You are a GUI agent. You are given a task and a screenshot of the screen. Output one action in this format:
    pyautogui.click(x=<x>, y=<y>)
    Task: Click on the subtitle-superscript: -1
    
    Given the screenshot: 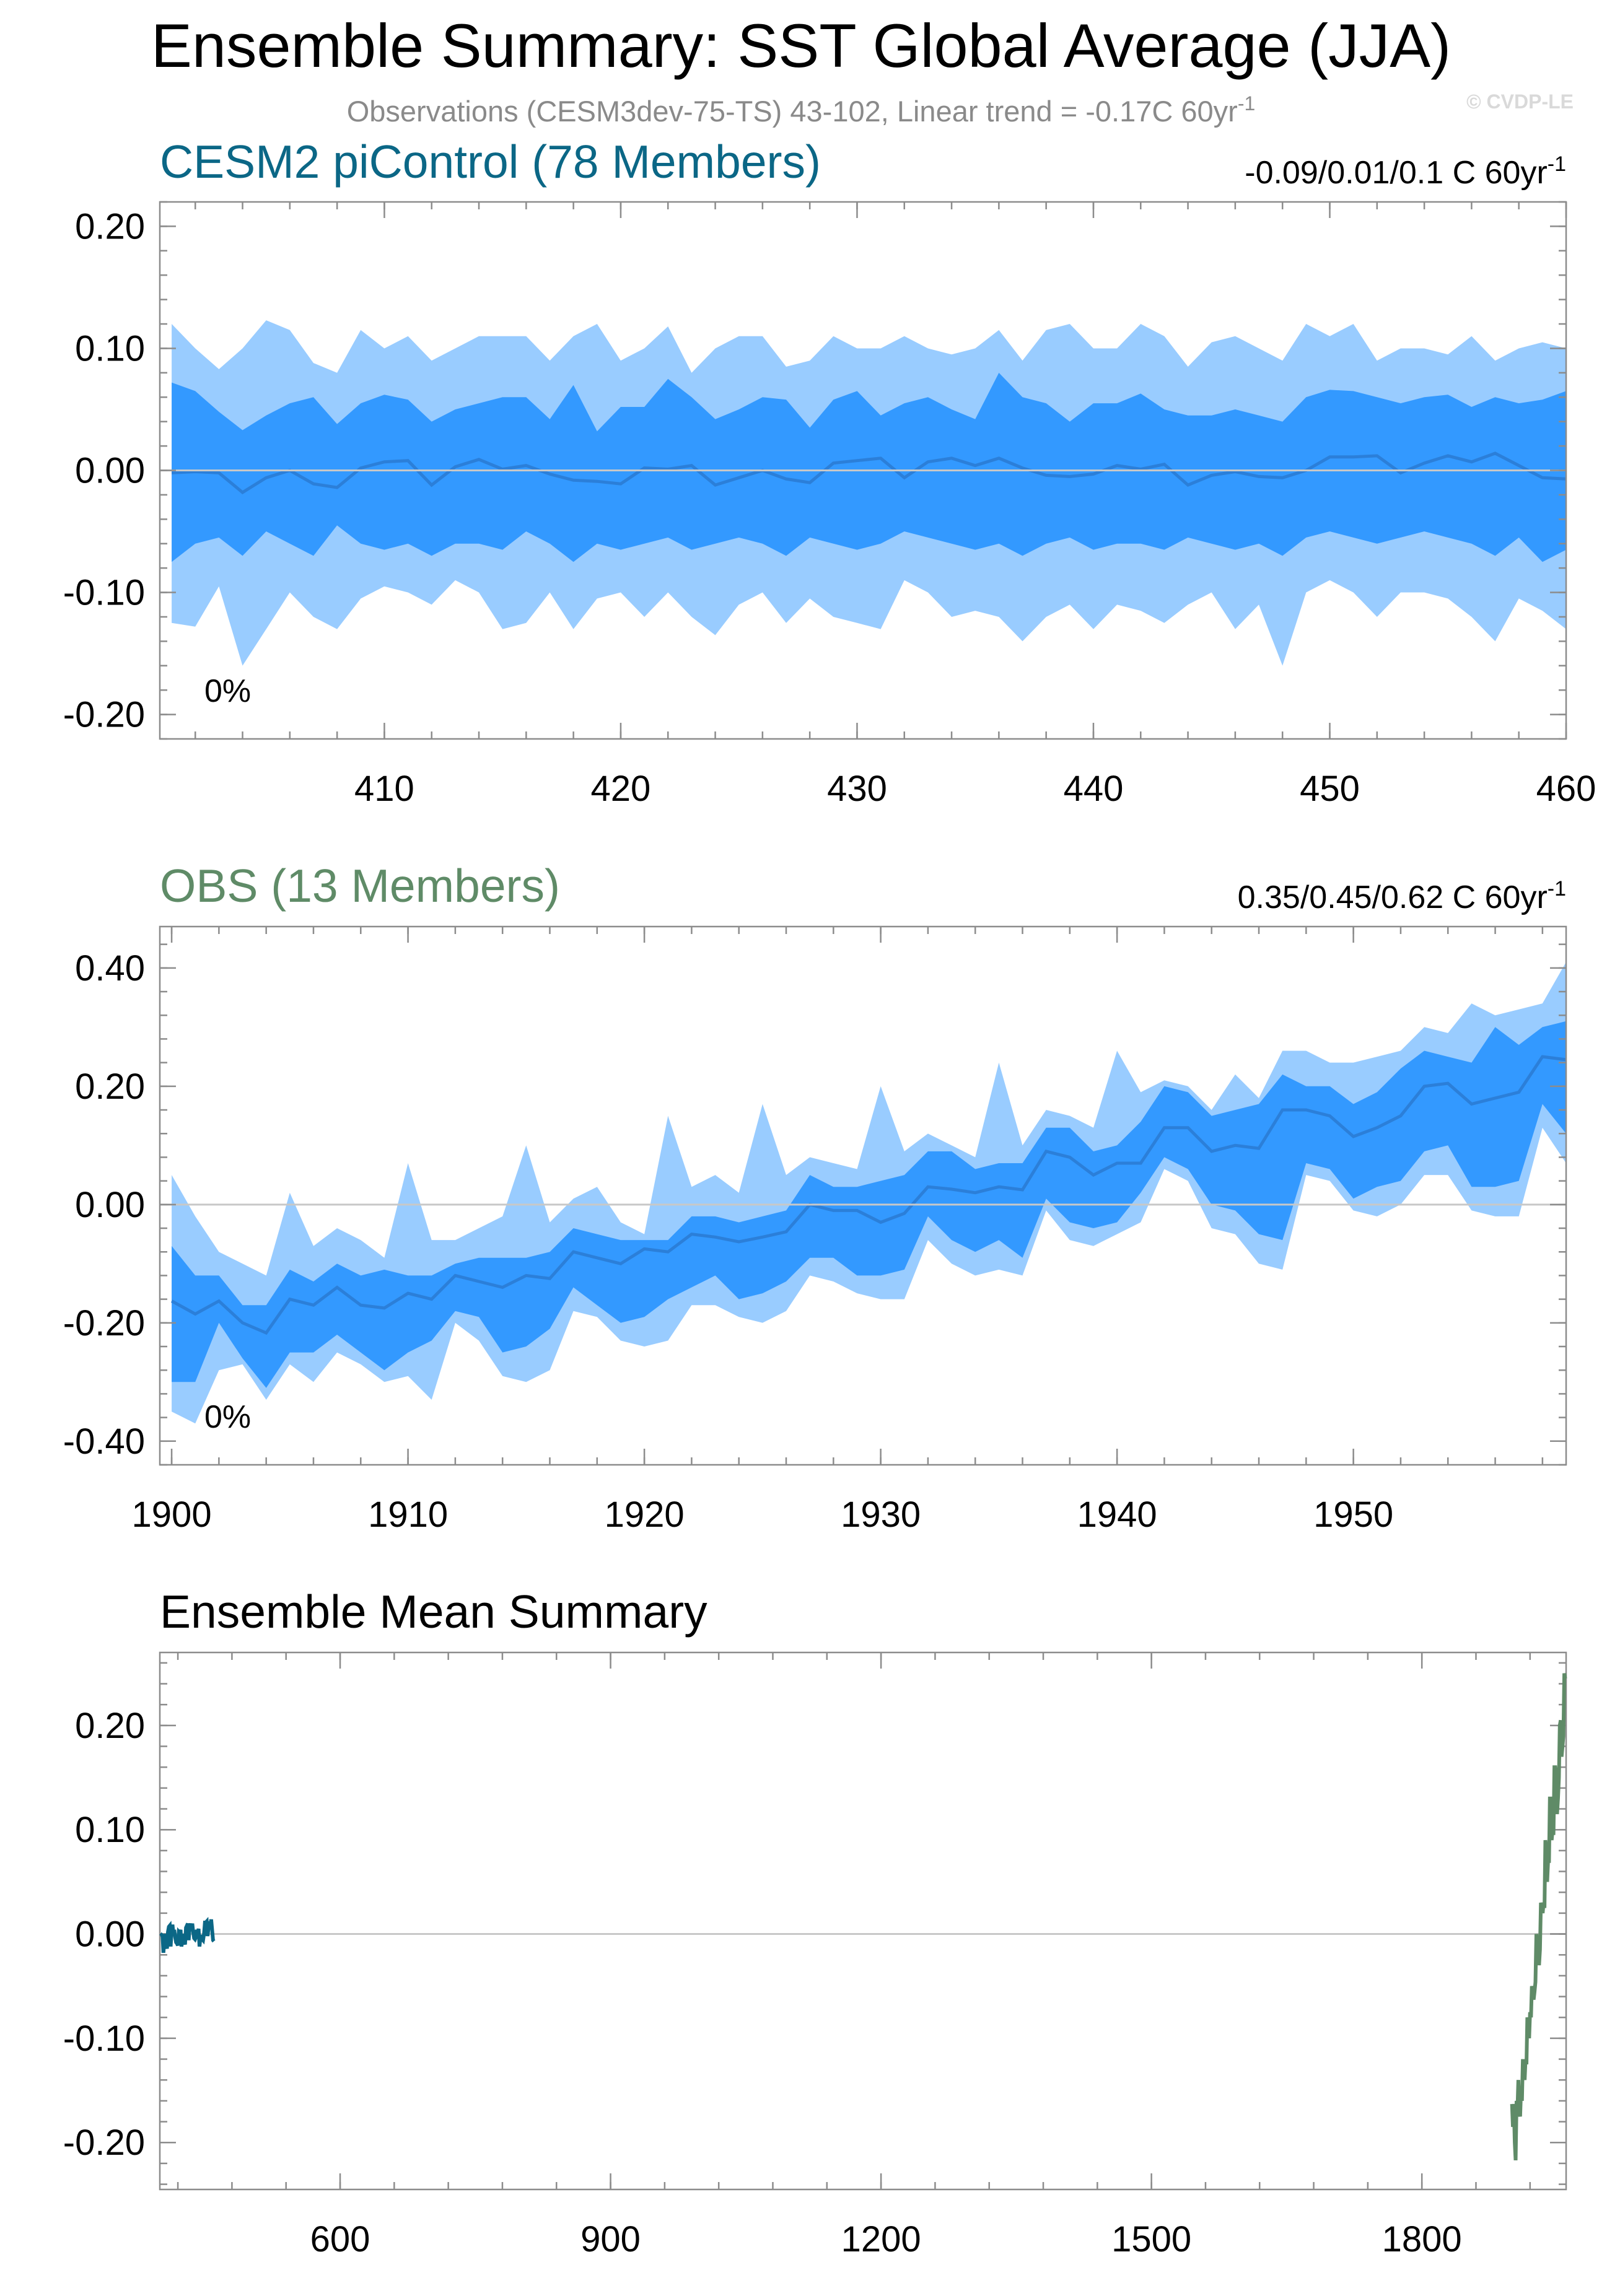 What is the action you would take?
    pyautogui.click(x=1246, y=103)
    